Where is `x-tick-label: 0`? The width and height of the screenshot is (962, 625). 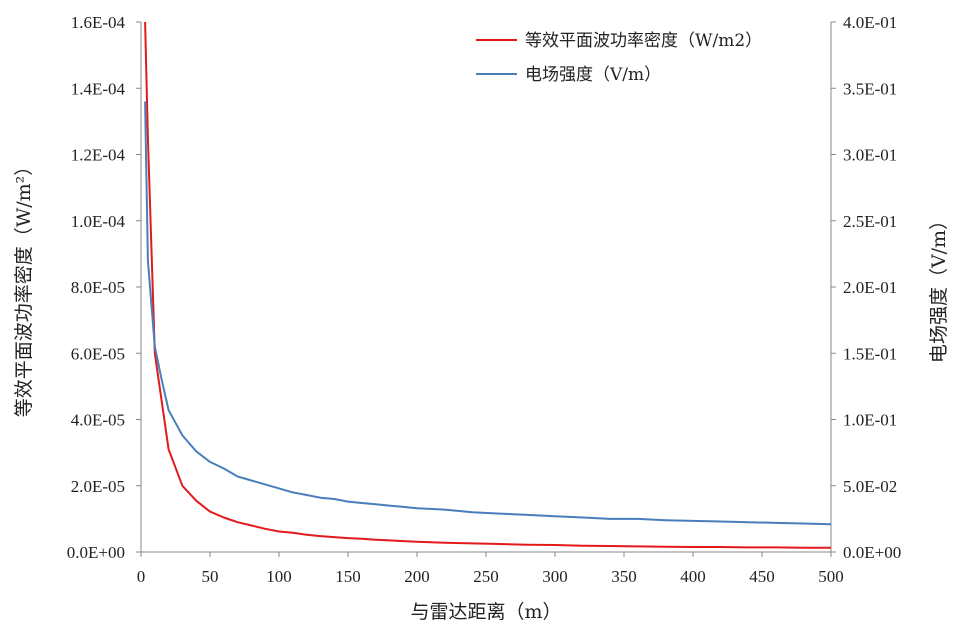
x-tick-label: 0 is located at coordinates (141, 576).